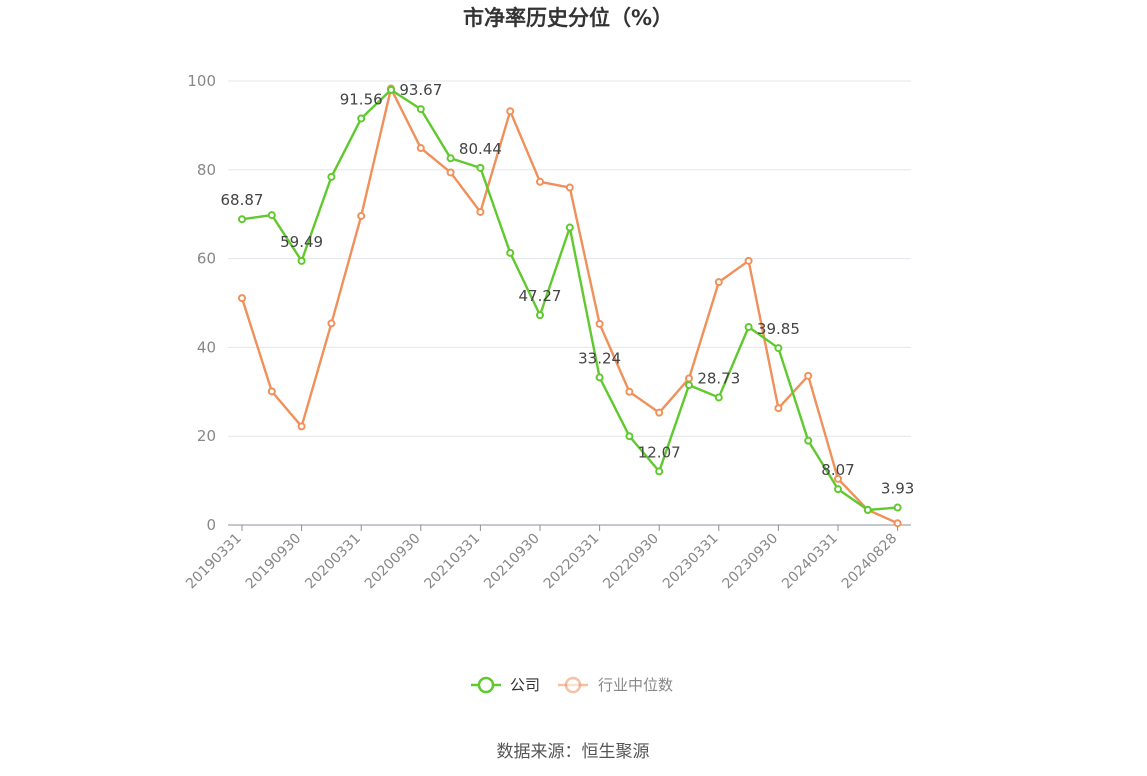 Image resolution: width=1147 pixels, height=776 pixels. What do you see at coordinates (525, 685) in the screenshot?
I see `legend-label: 公司` at bounding box center [525, 685].